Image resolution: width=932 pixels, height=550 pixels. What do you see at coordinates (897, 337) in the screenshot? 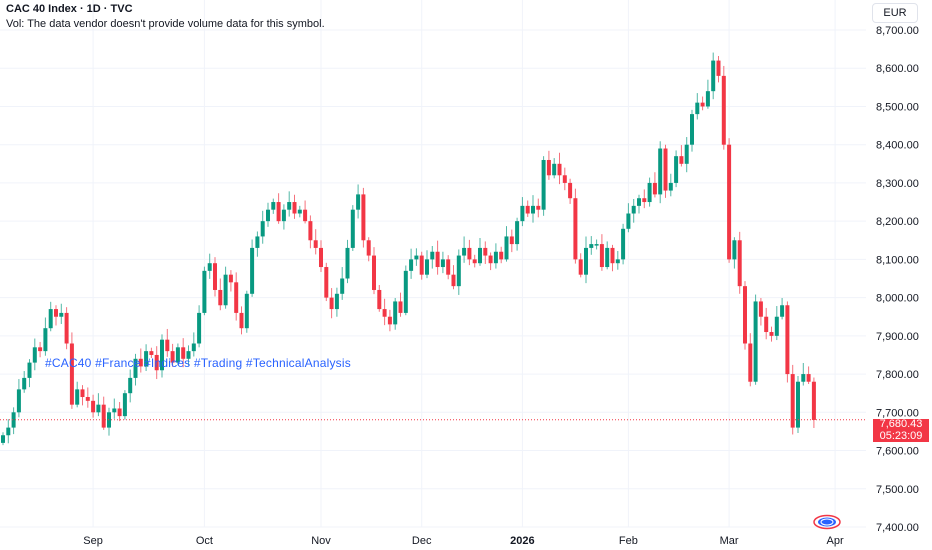
I see `y-tick-label: 7,900.00` at bounding box center [897, 337].